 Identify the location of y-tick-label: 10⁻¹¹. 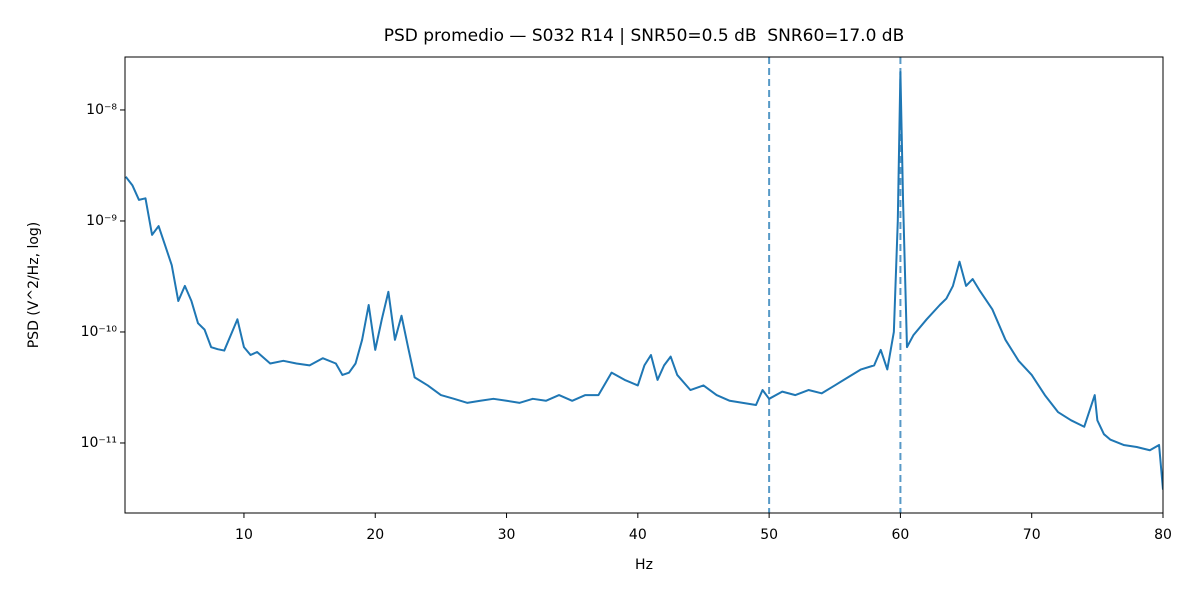
(99, 443).